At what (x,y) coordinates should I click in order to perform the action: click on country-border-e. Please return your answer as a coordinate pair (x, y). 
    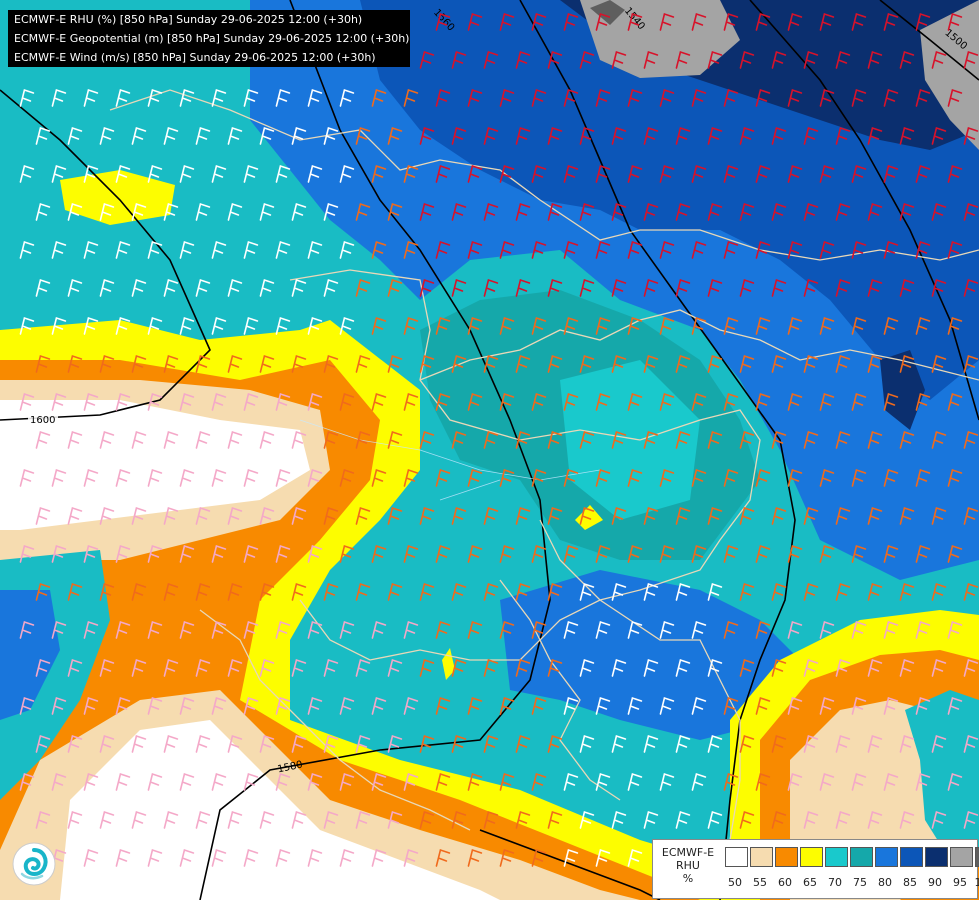
    Looking at the image, I should click on (560, 690).